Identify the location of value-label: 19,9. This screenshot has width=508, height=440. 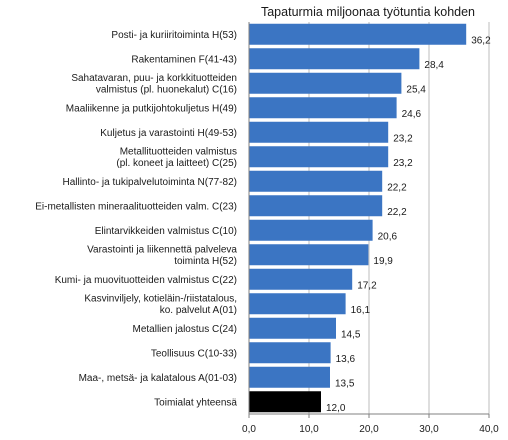
(383, 261).